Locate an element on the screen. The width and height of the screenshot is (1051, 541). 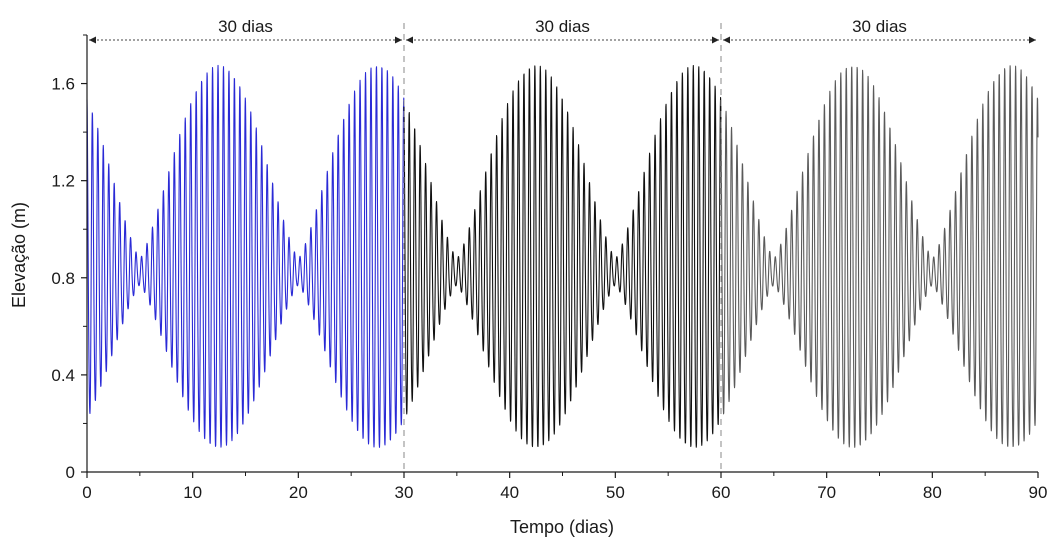
x-tick-label: 70 is located at coordinates (826, 492).